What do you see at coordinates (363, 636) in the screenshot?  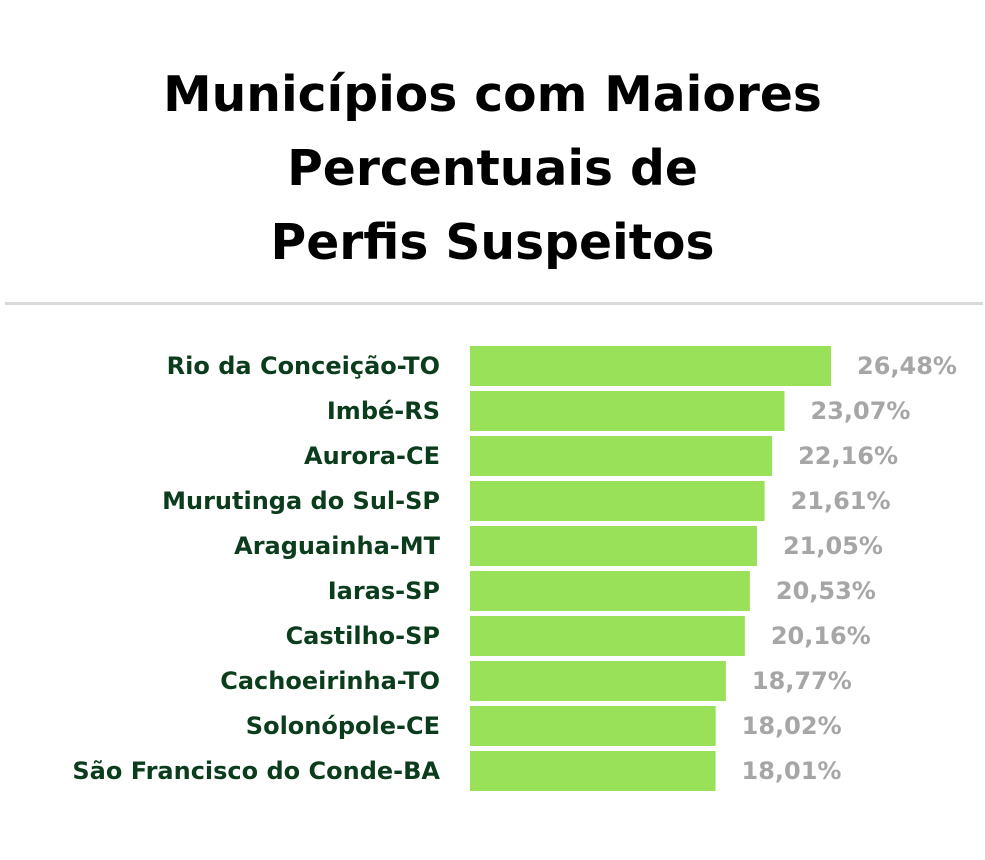 I see `category-label-6: Castilho-SP` at bounding box center [363, 636].